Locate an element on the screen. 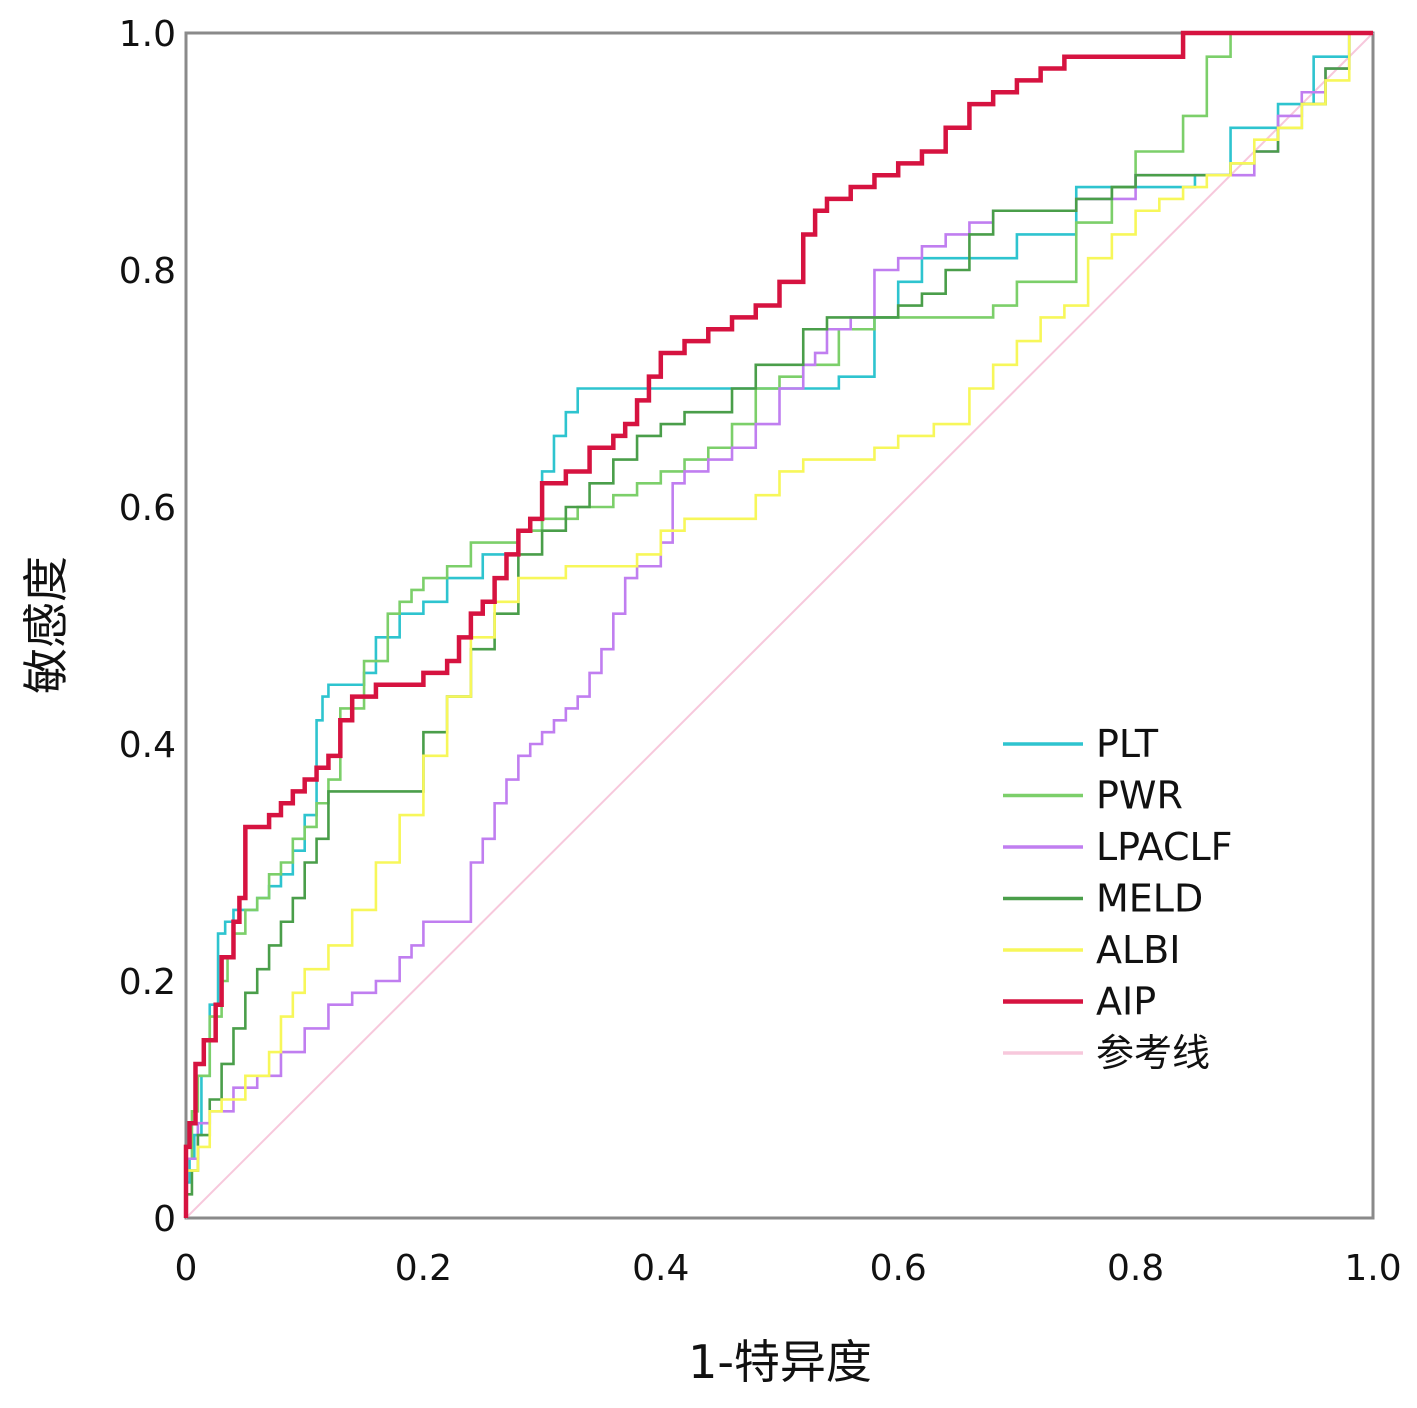 This screenshot has width=1417, height=1408. legend-label: MELD is located at coordinates (1149, 899).